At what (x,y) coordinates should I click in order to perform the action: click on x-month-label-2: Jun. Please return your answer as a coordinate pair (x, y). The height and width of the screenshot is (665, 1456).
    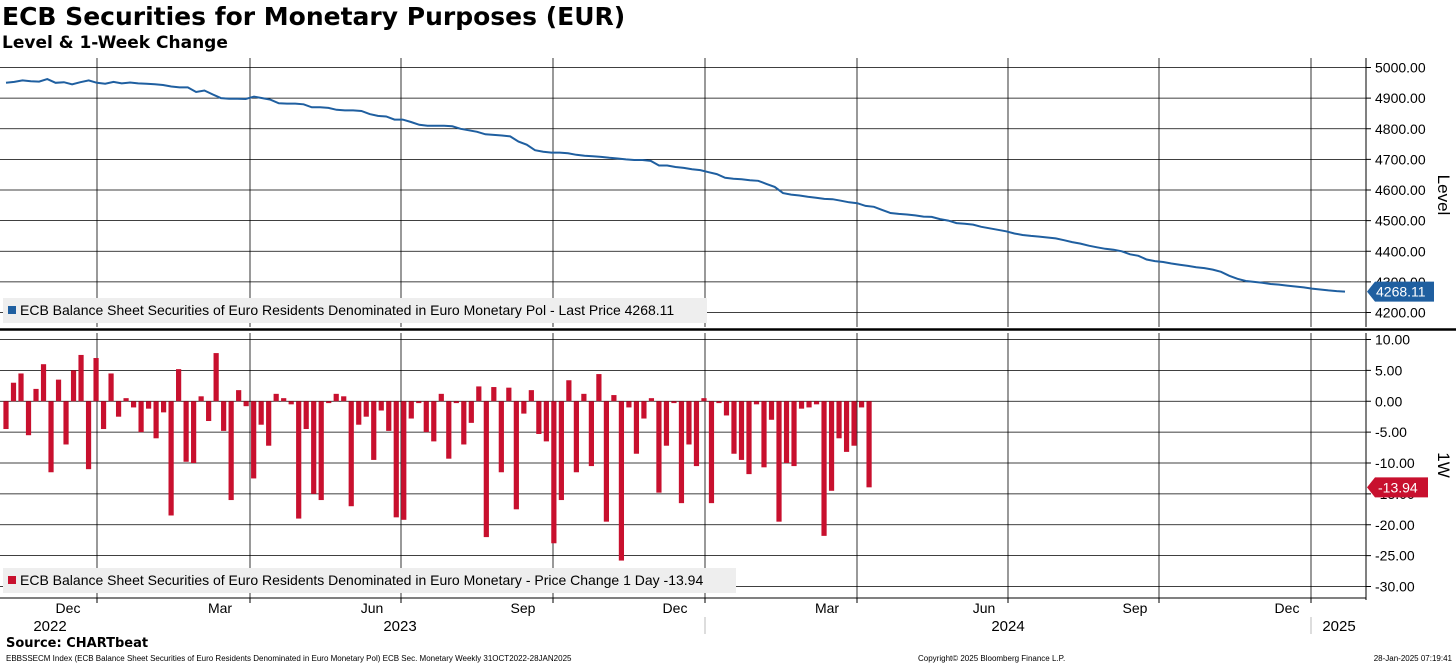
    Looking at the image, I should click on (372, 608).